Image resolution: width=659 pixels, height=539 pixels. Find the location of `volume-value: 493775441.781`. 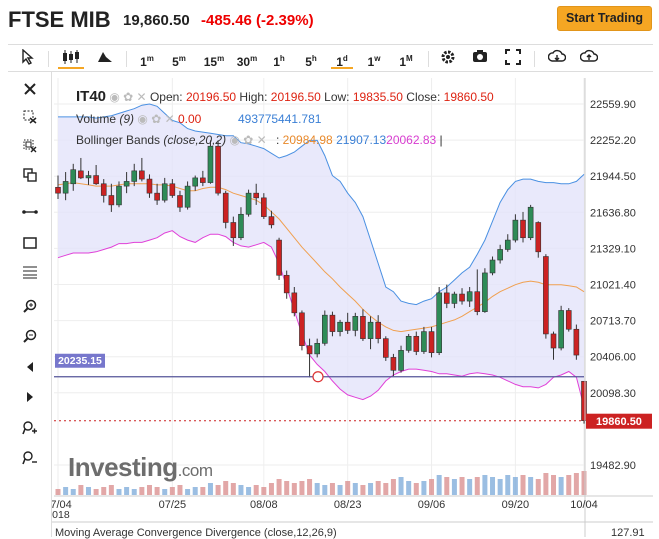

volume-value: 493775441.781 is located at coordinates (280, 119).